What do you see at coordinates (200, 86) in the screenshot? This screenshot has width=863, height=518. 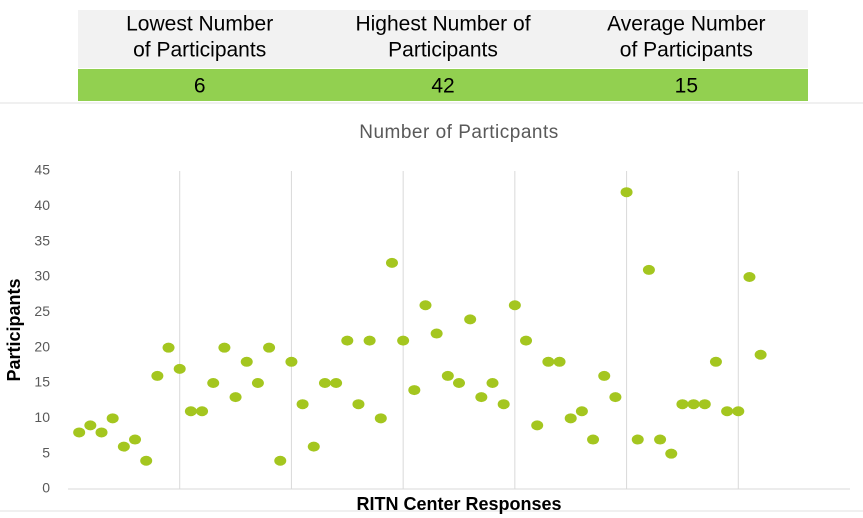 I see `table-value: 6` at bounding box center [200, 86].